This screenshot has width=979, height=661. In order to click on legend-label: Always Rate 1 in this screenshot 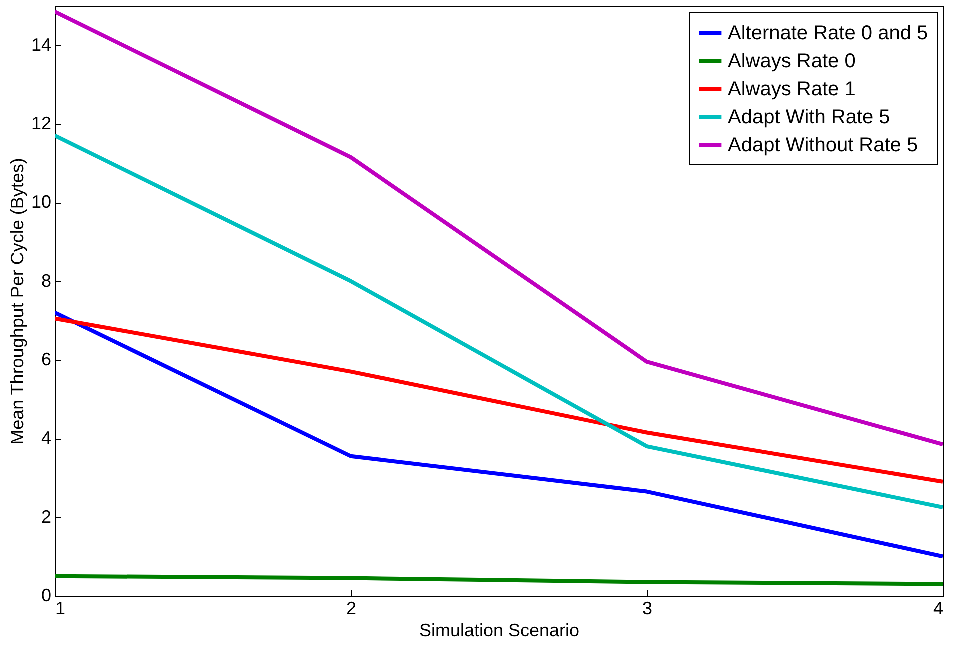, I will do `click(792, 89)`.